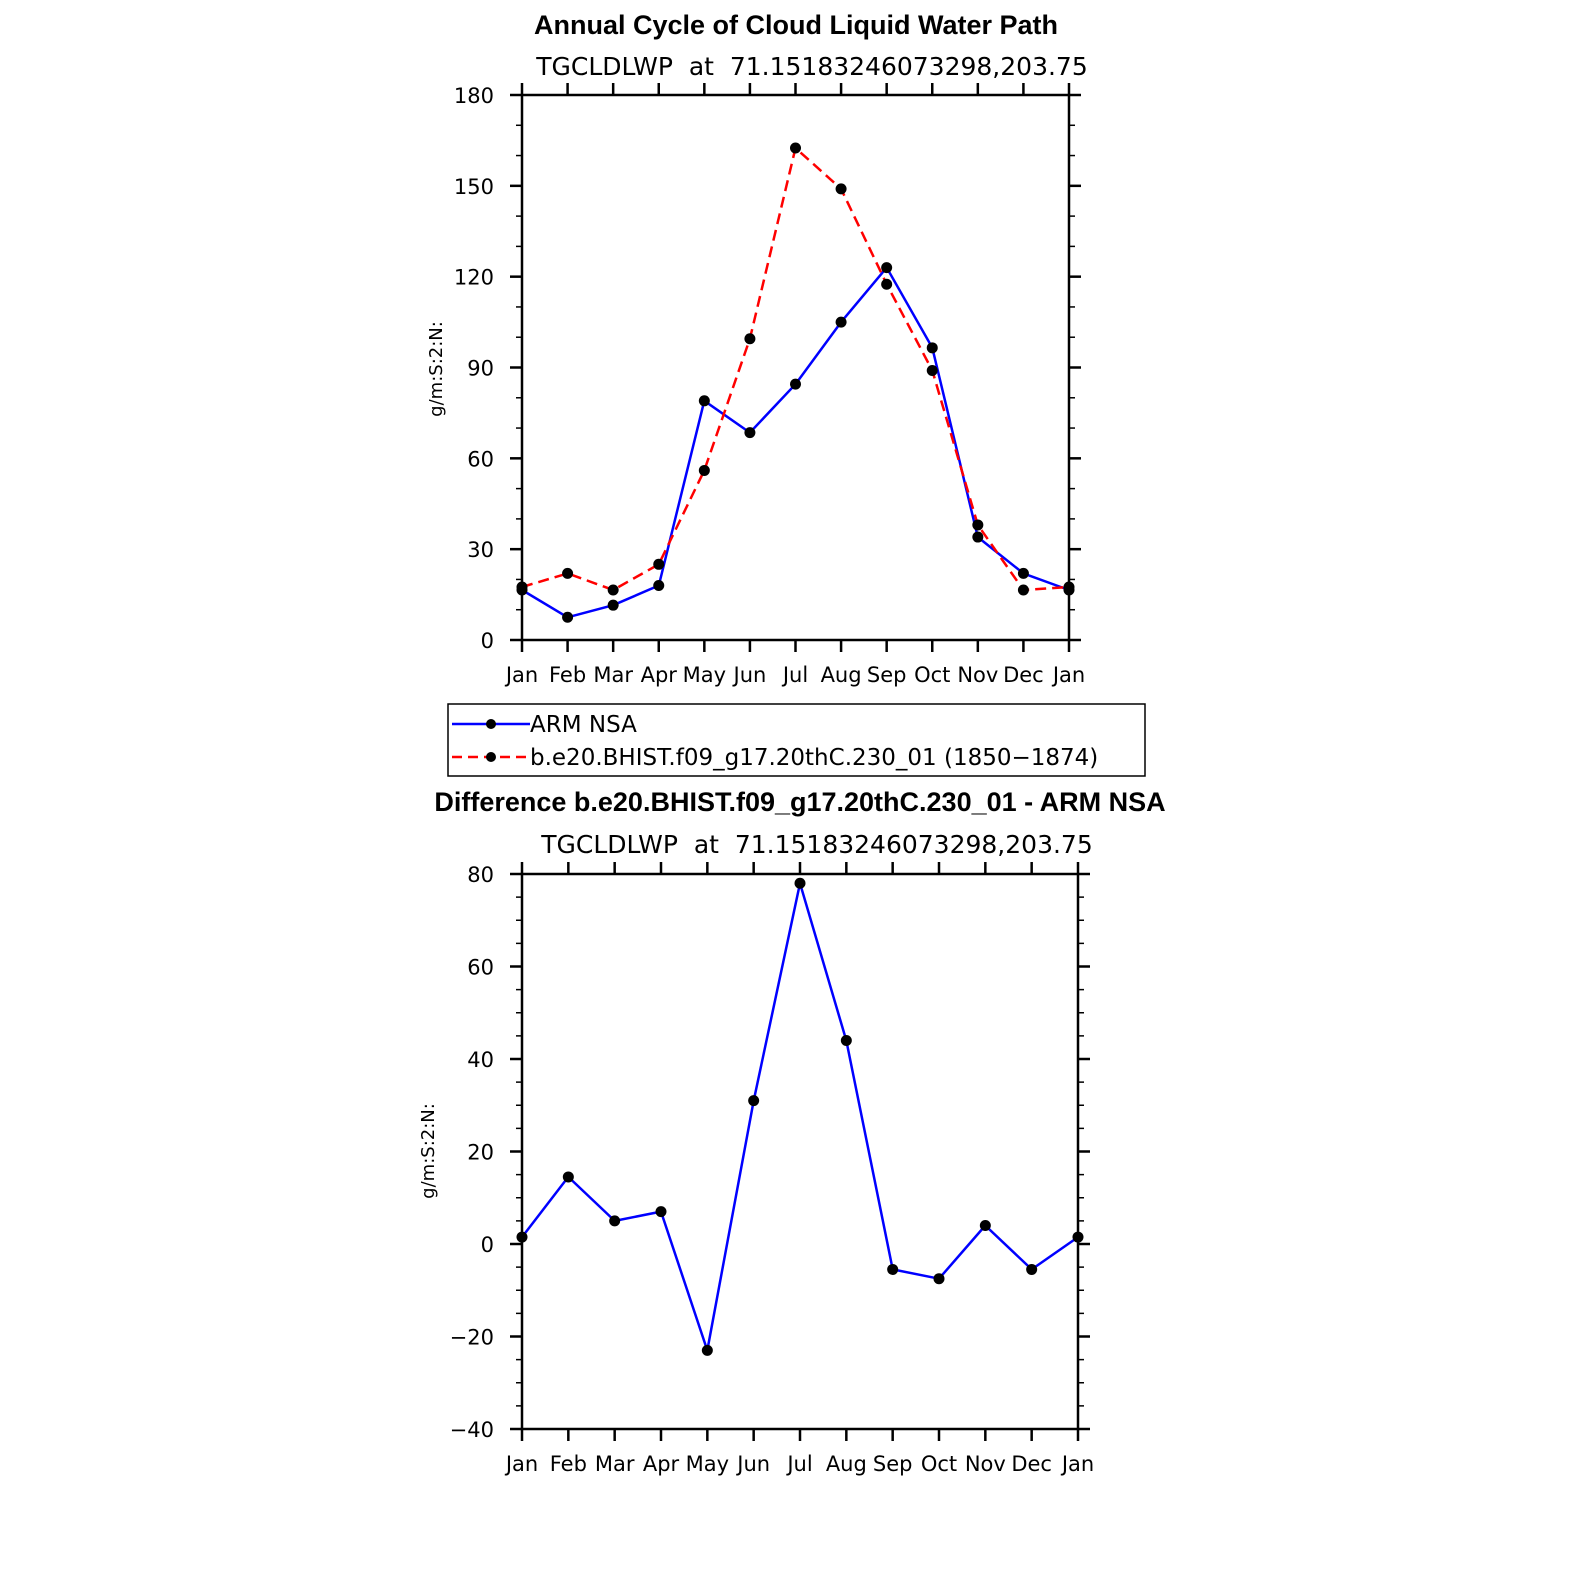 Image resolution: width=1574 pixels, height=1574 pixels. What do you see at coordinates (472, 1338) in the screenshot?
I see `y-tick-label: −20` at bounding box center [472, 1338].